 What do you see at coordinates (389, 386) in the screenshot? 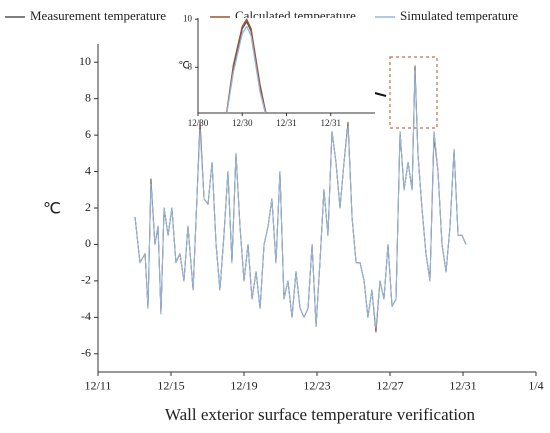
I see `x-tick-label: 12/27` at bounding box center [389, 386].